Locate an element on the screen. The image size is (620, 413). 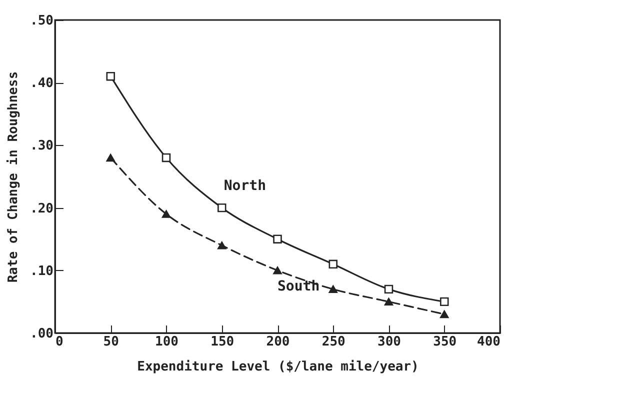
x-tick-label: 250 is located at coordinates (334, 342).